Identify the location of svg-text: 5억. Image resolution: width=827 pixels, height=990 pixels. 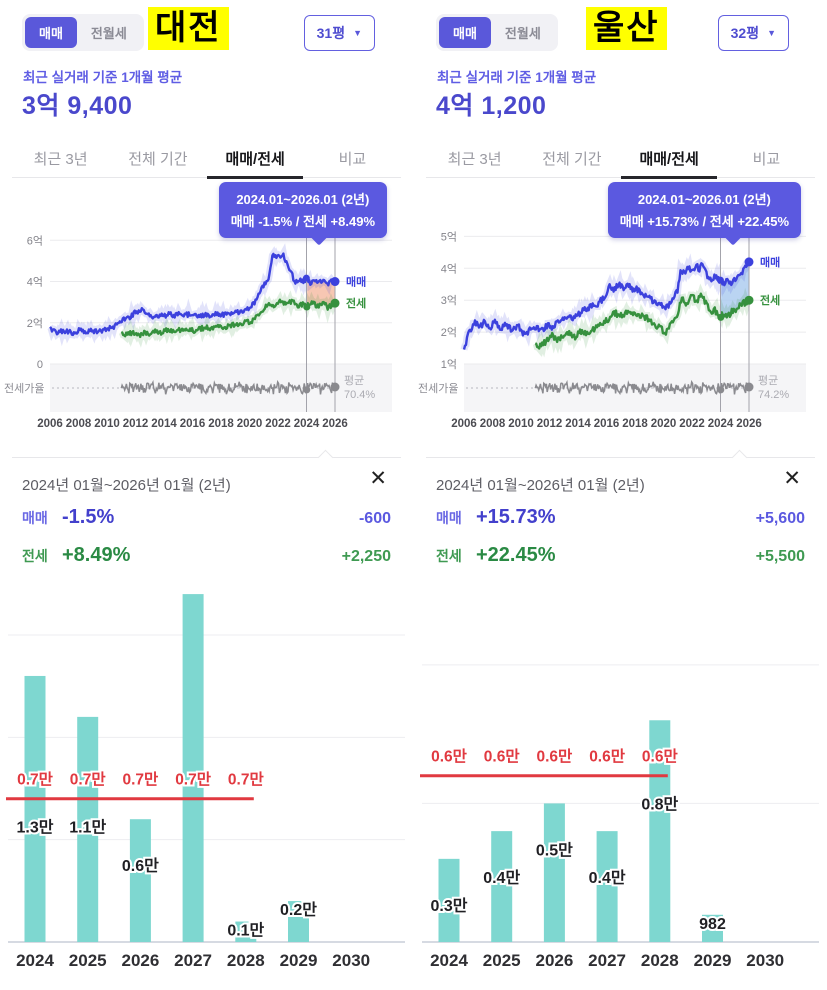
(449, 236).